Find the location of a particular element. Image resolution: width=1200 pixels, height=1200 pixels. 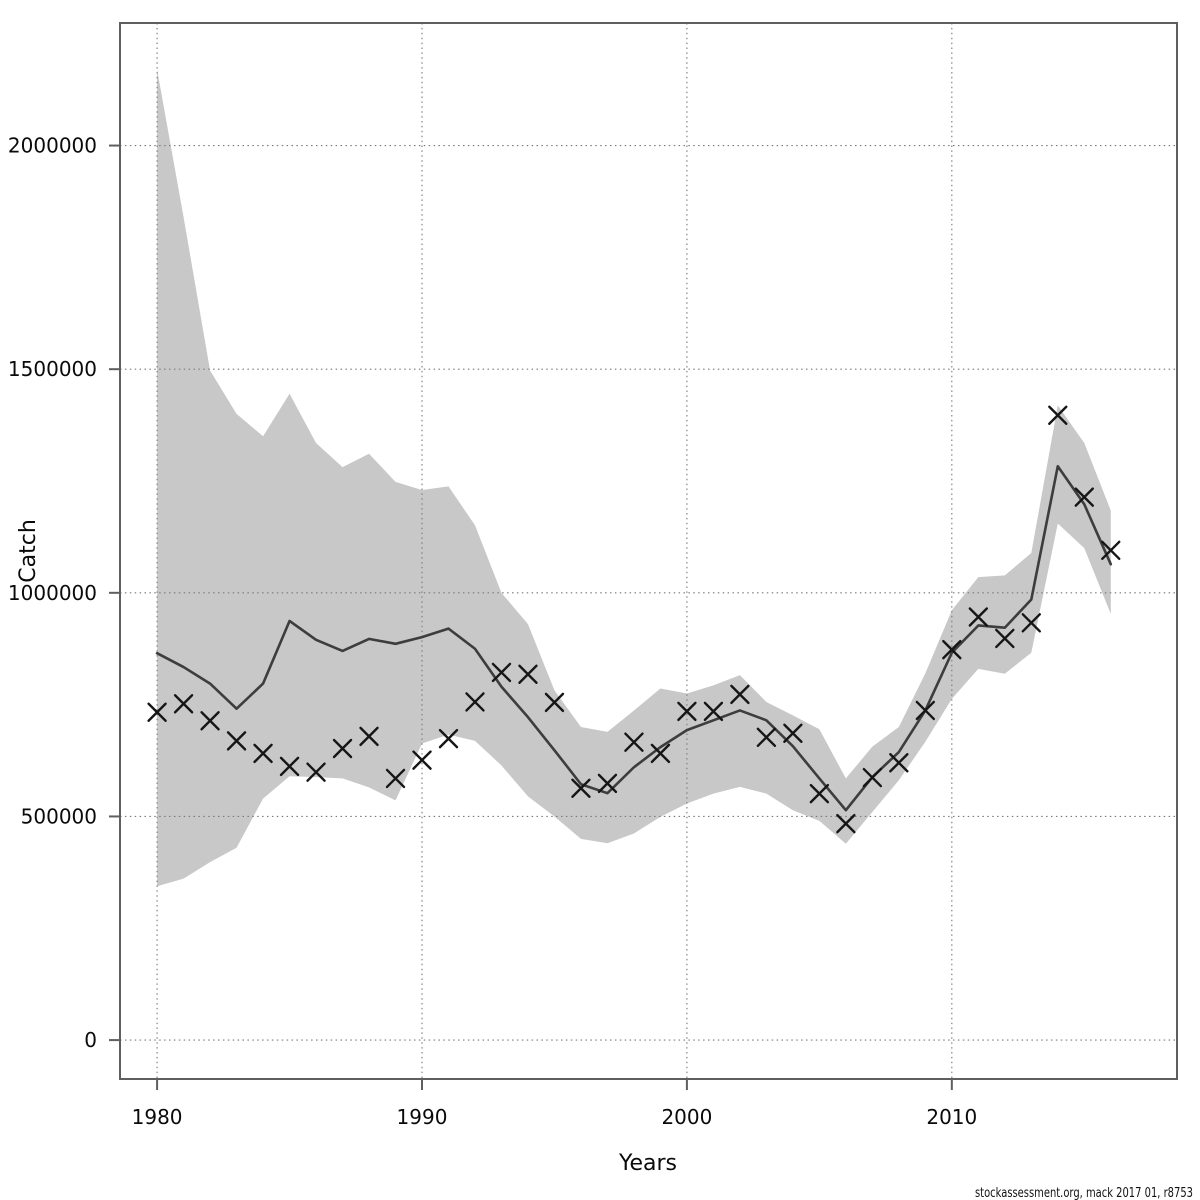

y-tick-label: 500000 is located at coordinates (59, 816).